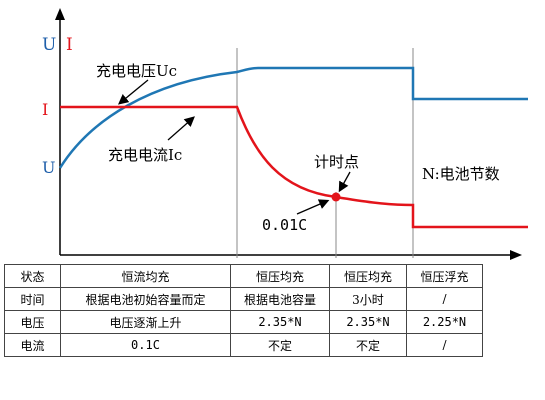 The width and height of the screenshot is (545, 400). I want to click on timing-point-label: 计时点, so click(336, 162).